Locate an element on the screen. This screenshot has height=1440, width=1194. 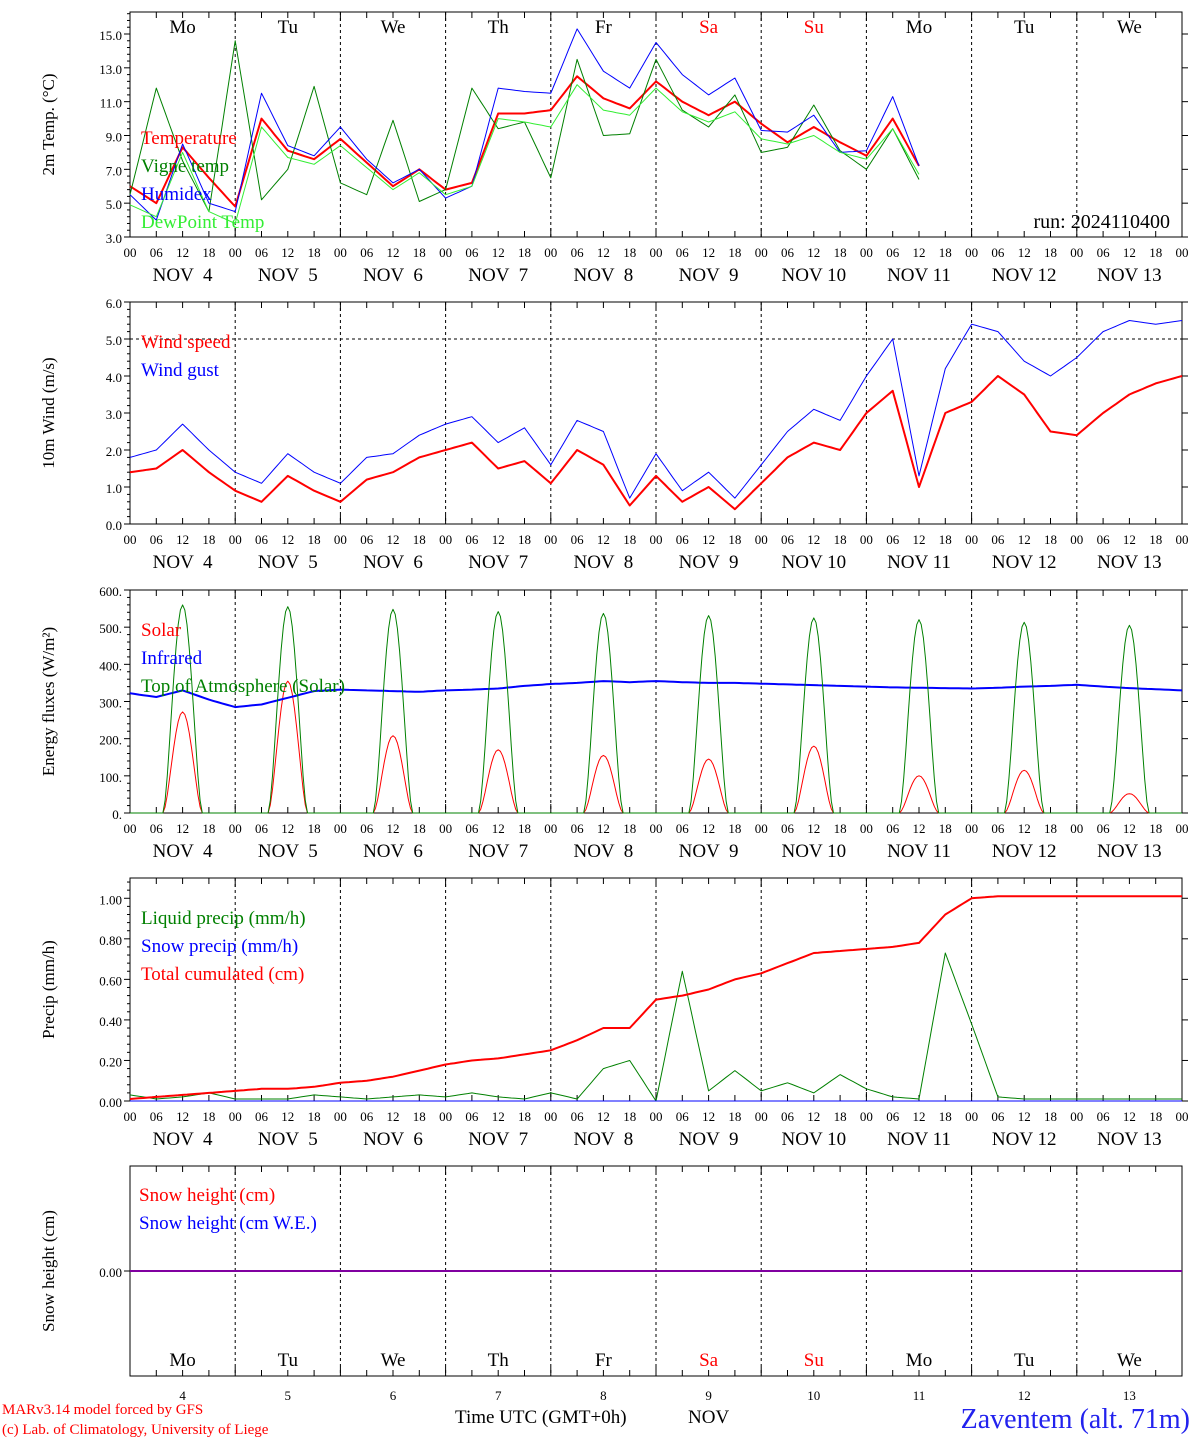
y-tick-label: 500. is located at coordinates (110, 628).